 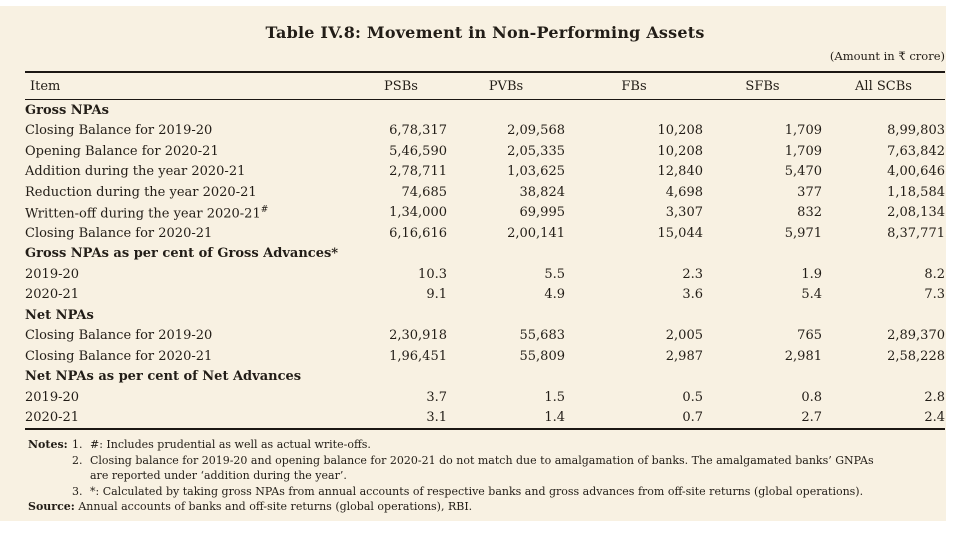 I want to click on table-cell: 4,698, so click(x=684, y=192).